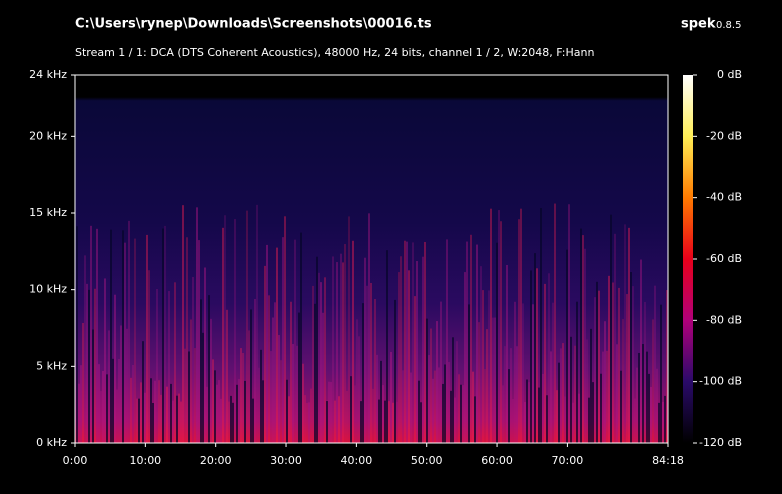  Describe the element at coordinates (720, 381) in the screenshot. I see `colorbar-tick-label: -100 dB` at that location.